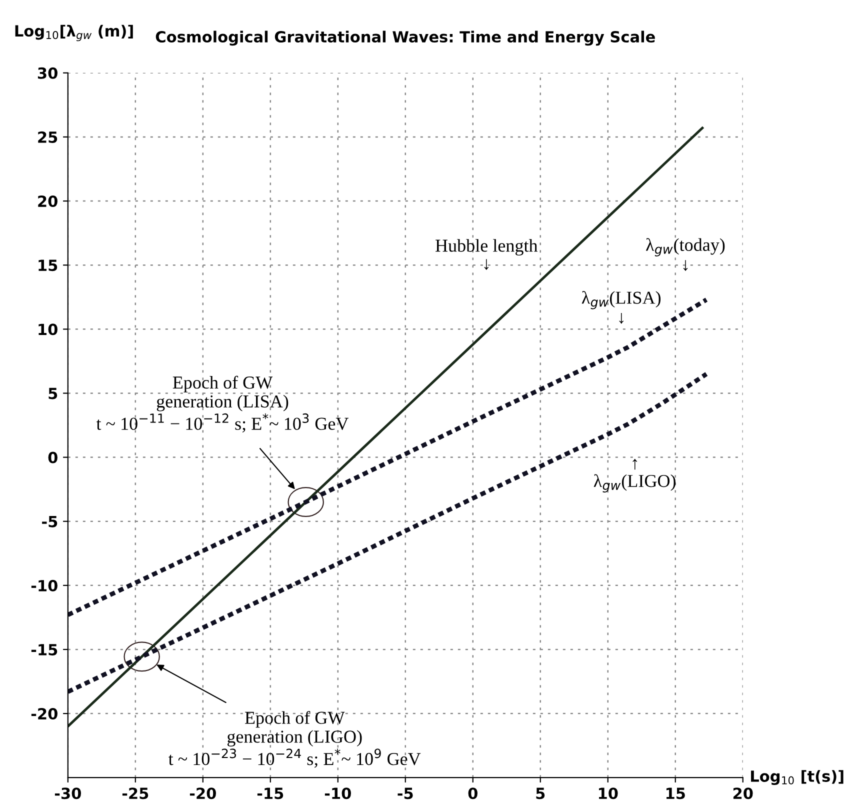 The image size is (849, 810). I want to click on annotation: λ$_{gw}$(LISA) ↓, so click(621, 307).